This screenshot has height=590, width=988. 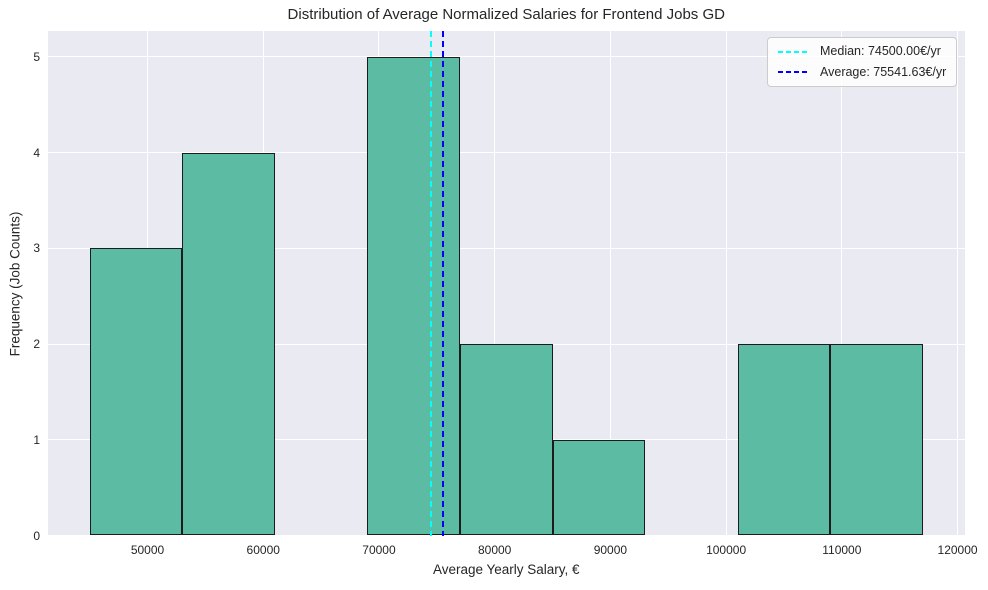 I want to click on x-axis-label: Average Yearly Salary, €, so click(x=506, y=569).